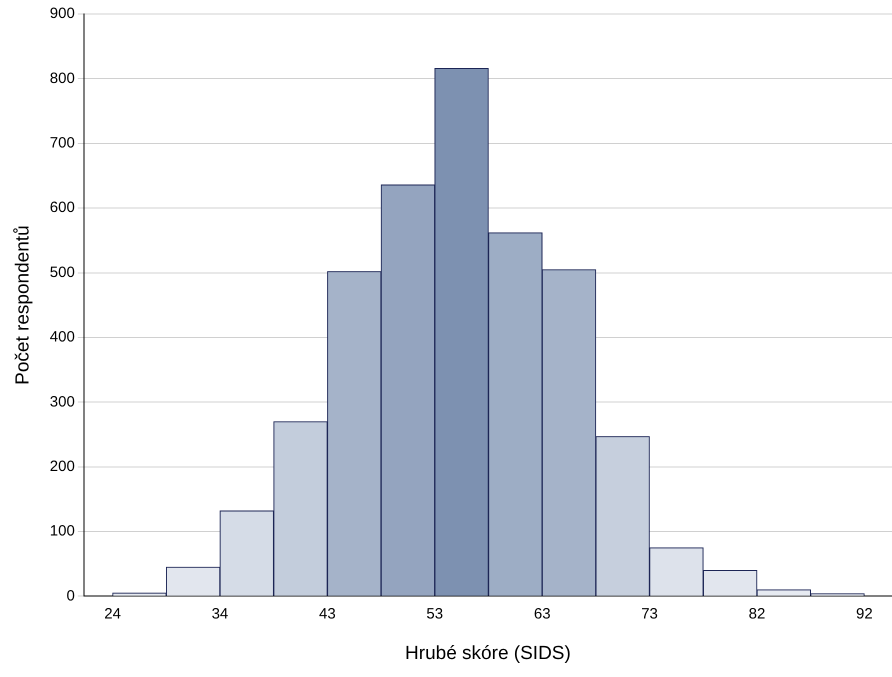 This screenshot has width=892, height=677. What do you see at coordinates (23, 305) in the screenshot?
I see `y-axis-title: Počet respondentů` at bounding box center [23, 305].